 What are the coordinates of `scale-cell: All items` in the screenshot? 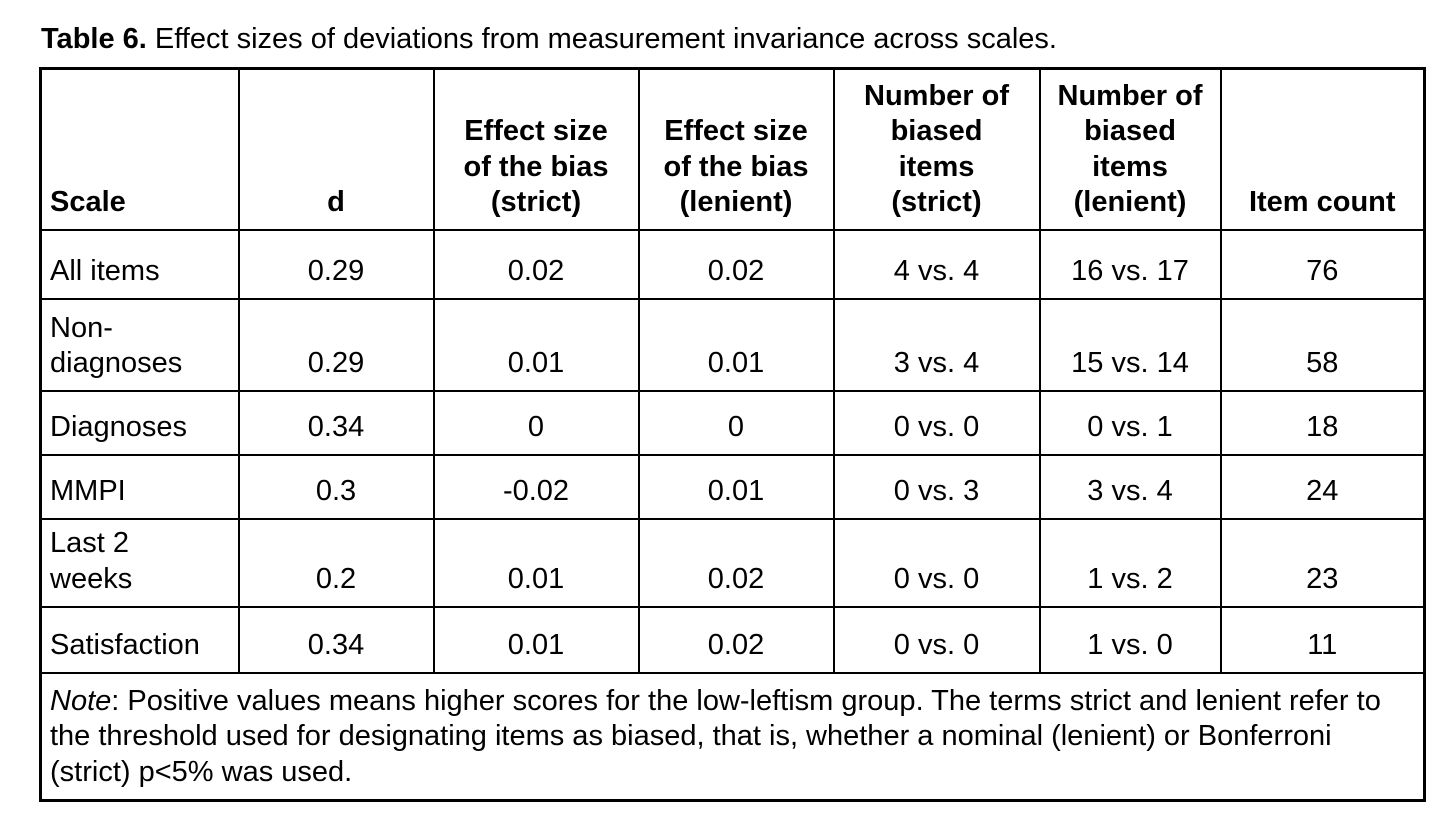 It's located at (139, 265).